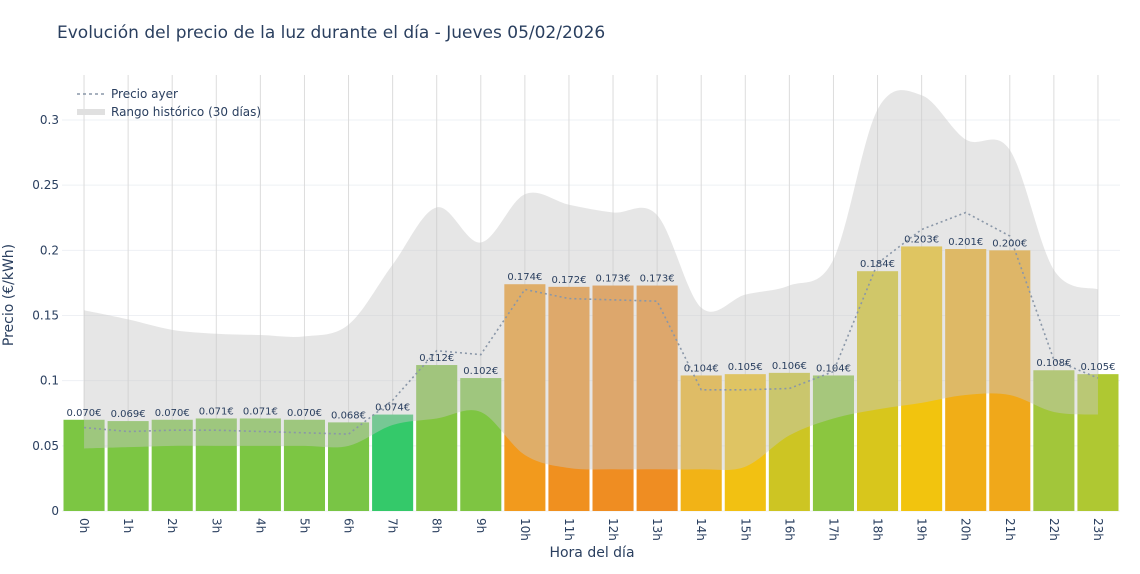 This screenshot has width=1140, height=574. I want to click on bar-5h, so click(304, 465).